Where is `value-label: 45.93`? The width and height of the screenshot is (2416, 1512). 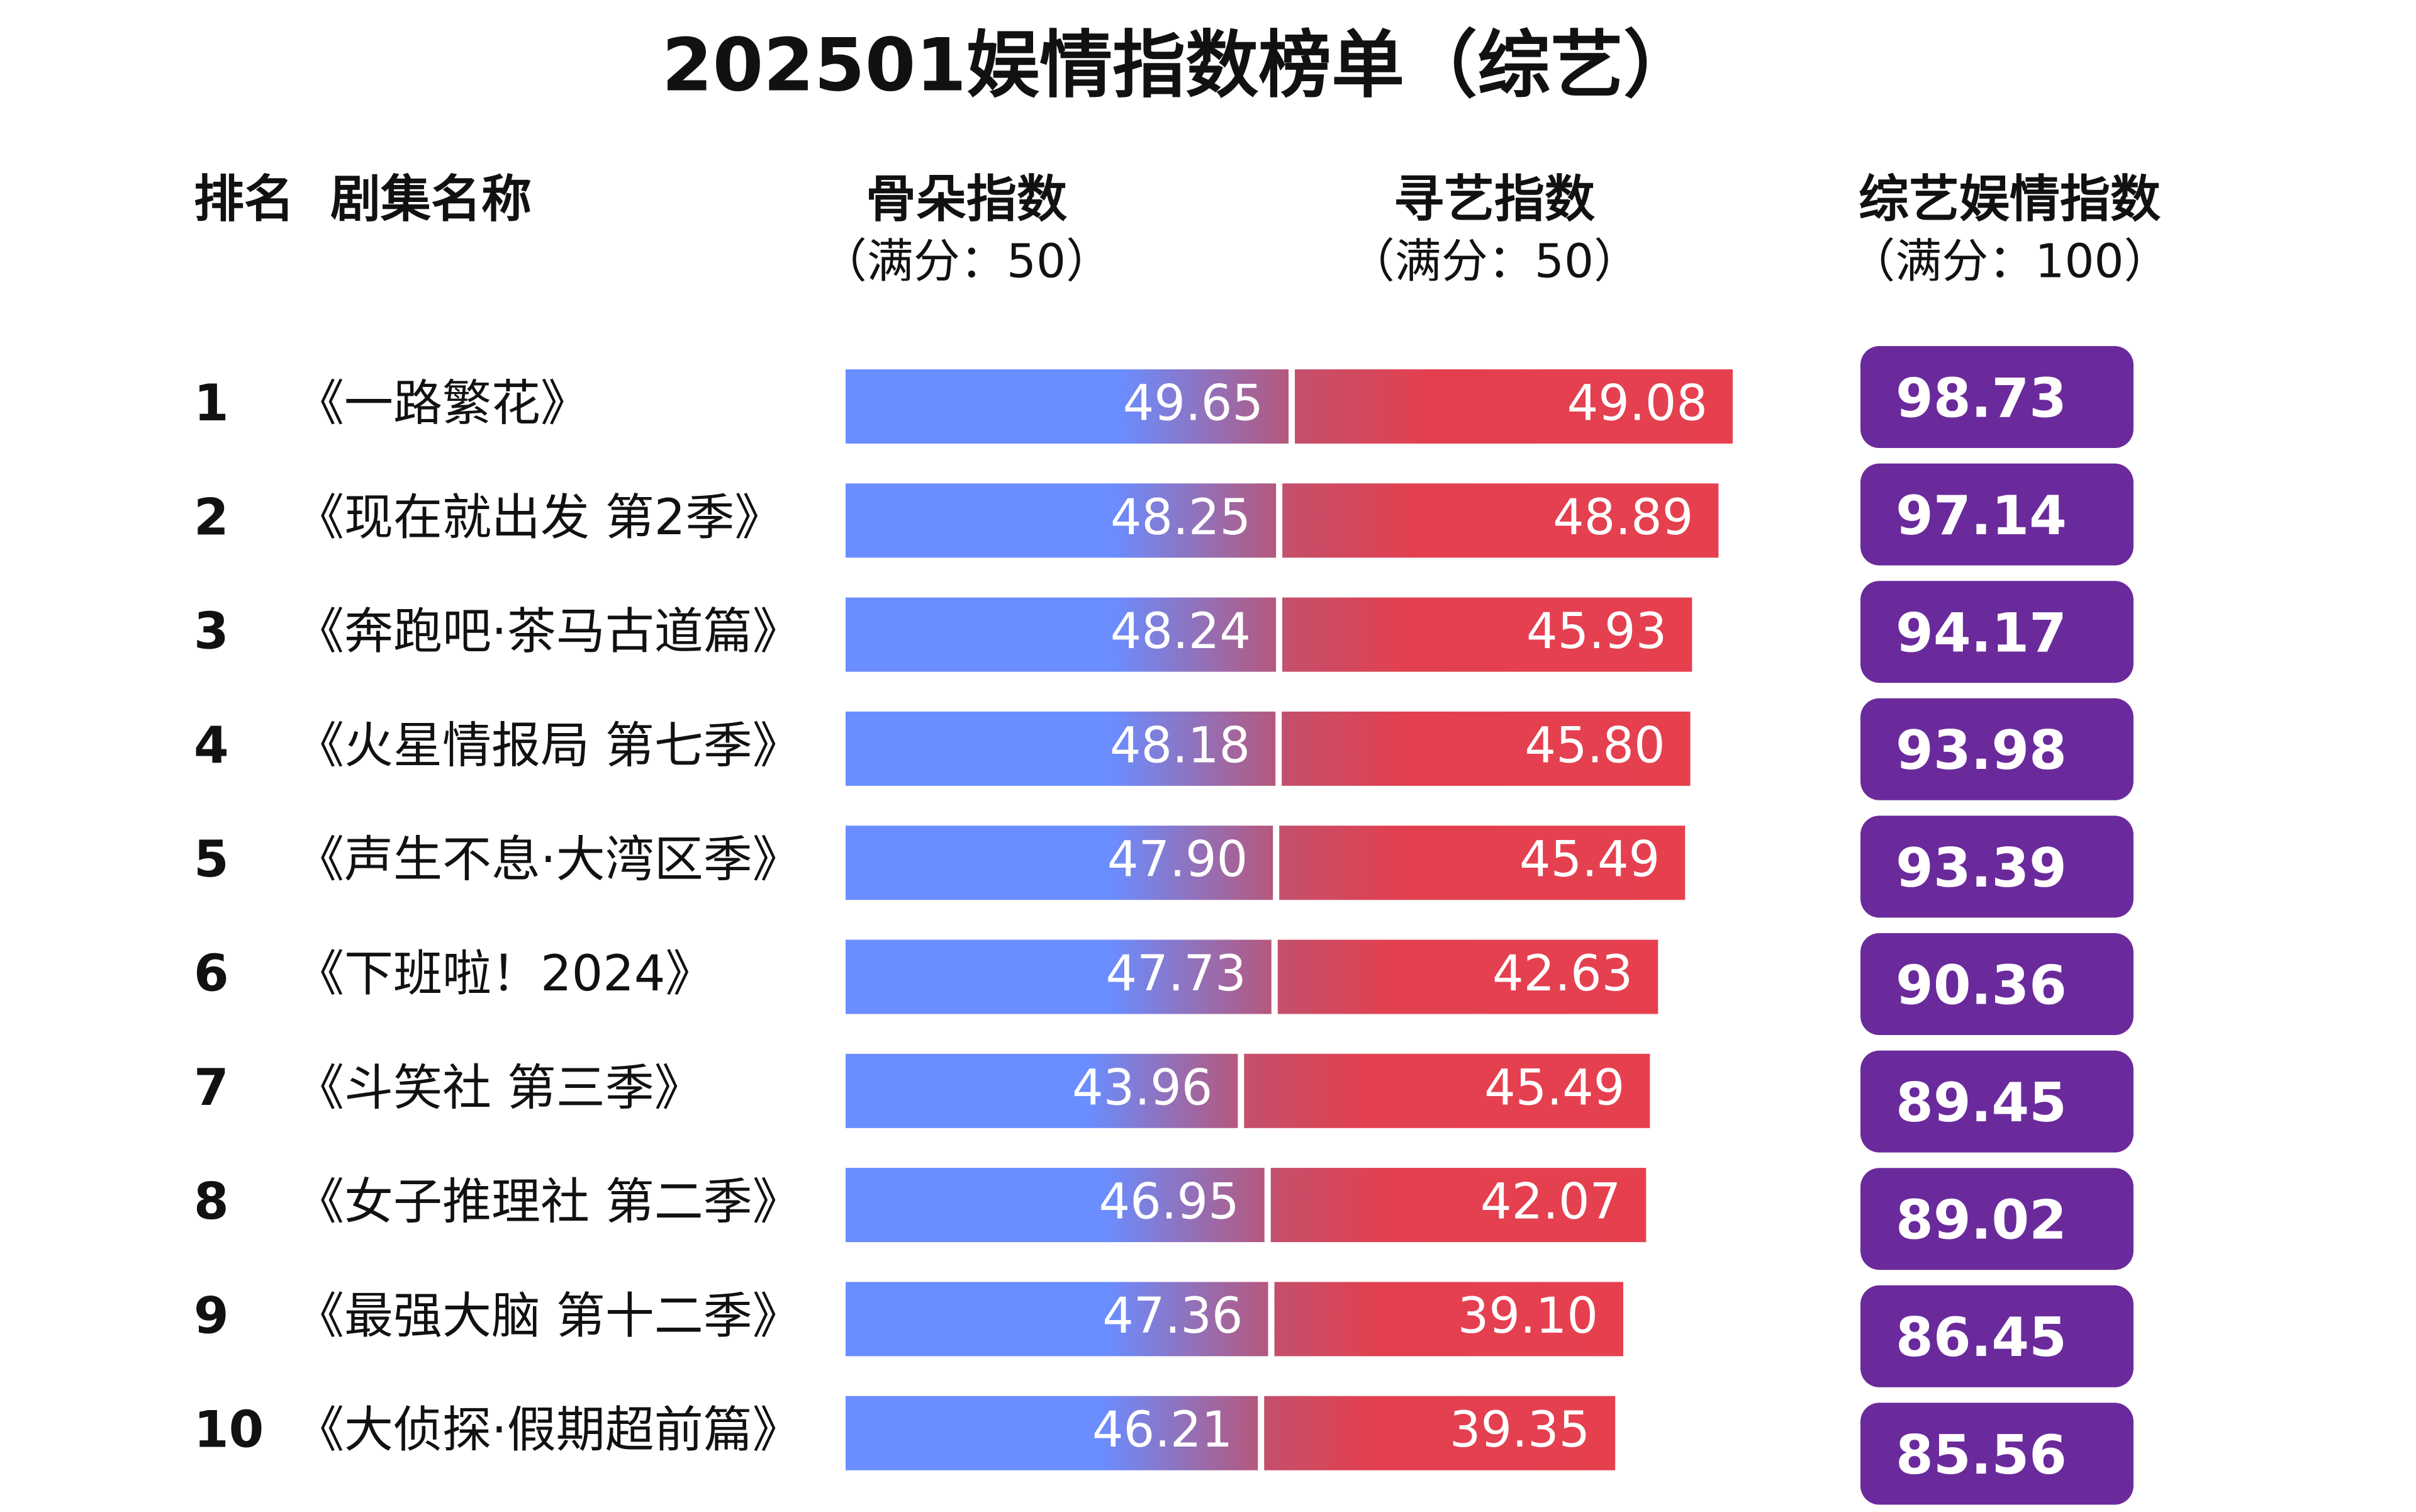
value-label: 45.93 is located at coordinates (1596, 631).